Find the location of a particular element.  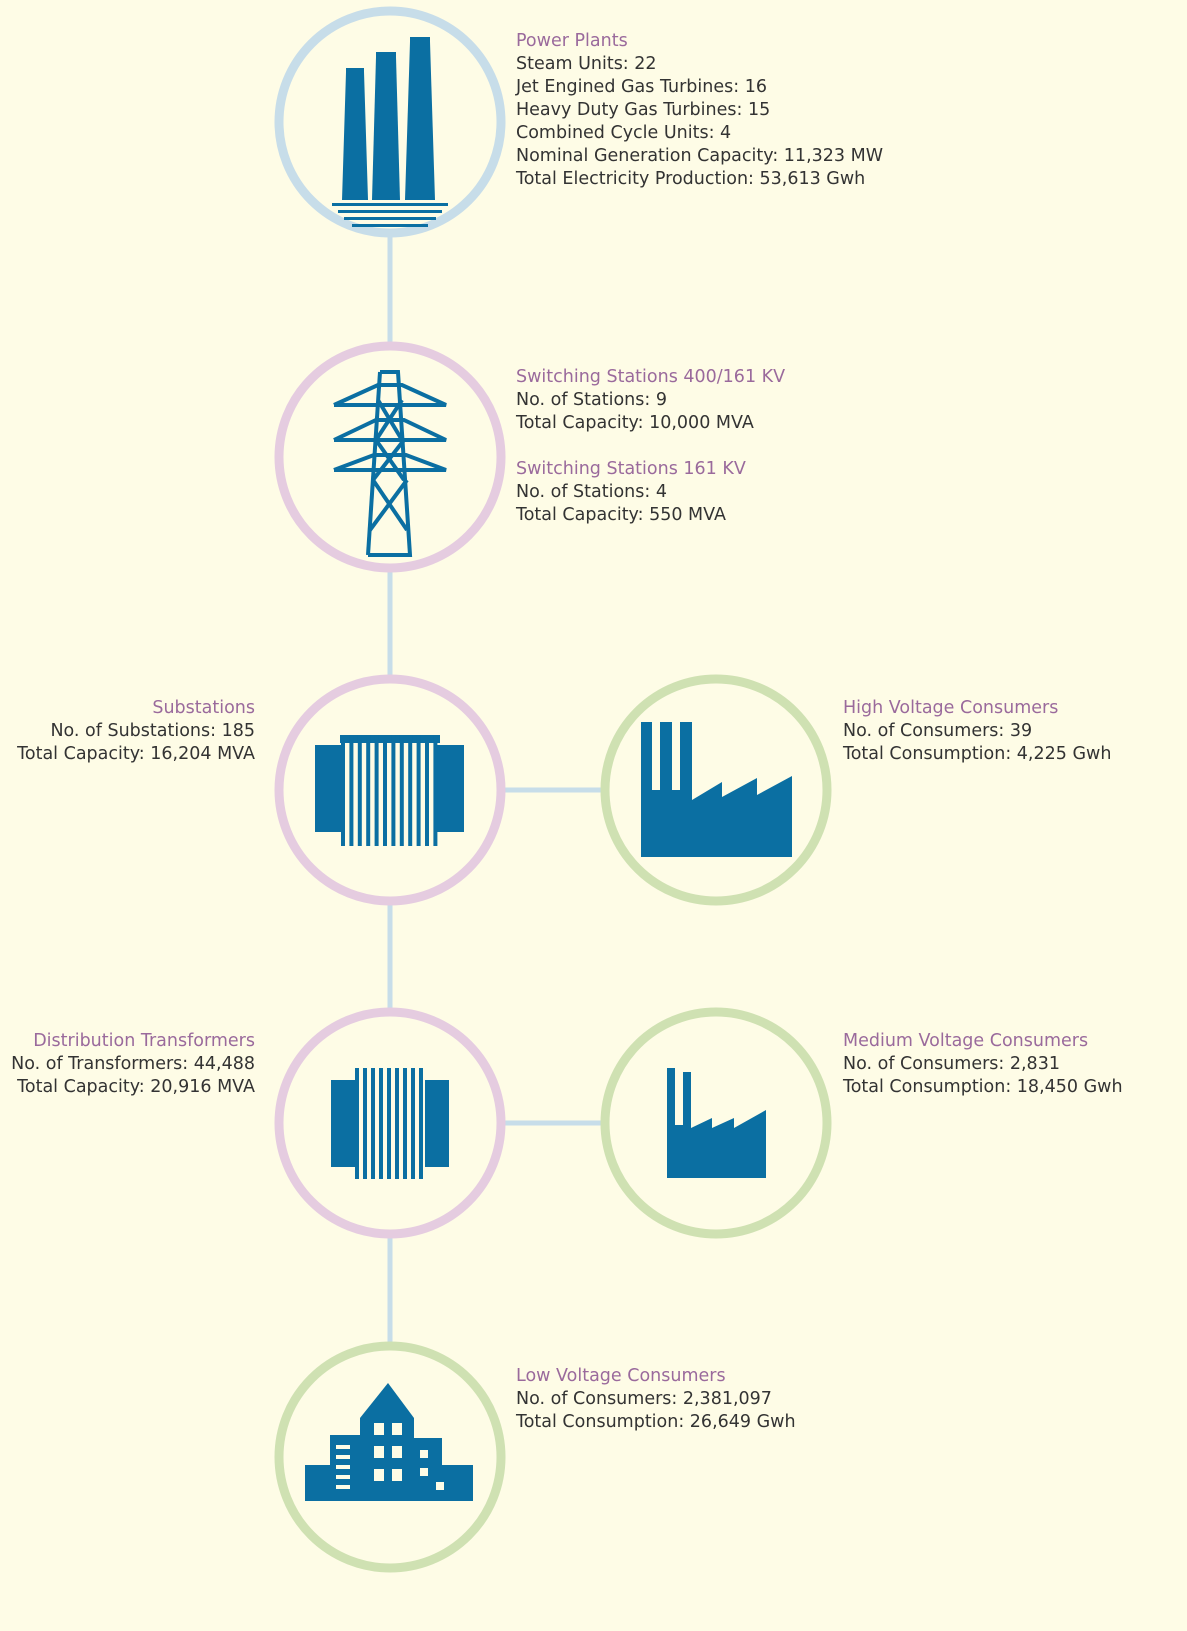

section-line: Total Capacity: 20,916 MVA is located at coordinates (135, 1087).